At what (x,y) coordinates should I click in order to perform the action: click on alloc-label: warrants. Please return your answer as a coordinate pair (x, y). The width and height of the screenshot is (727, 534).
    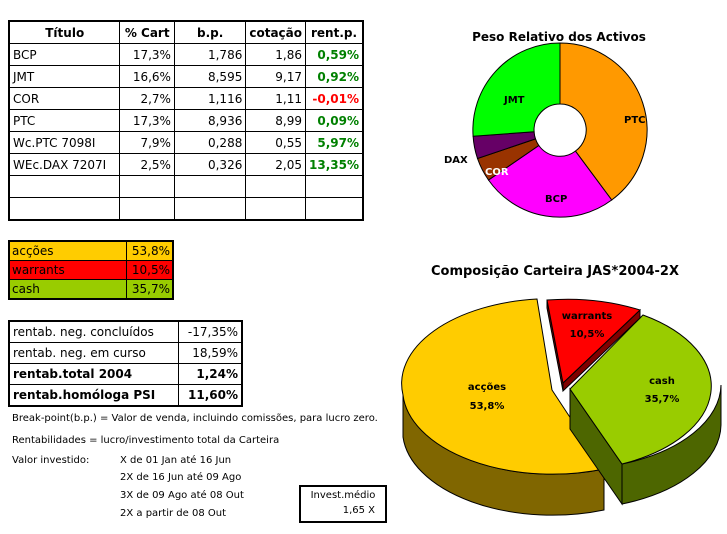
    Looking at the image, I should click on (67, 270).